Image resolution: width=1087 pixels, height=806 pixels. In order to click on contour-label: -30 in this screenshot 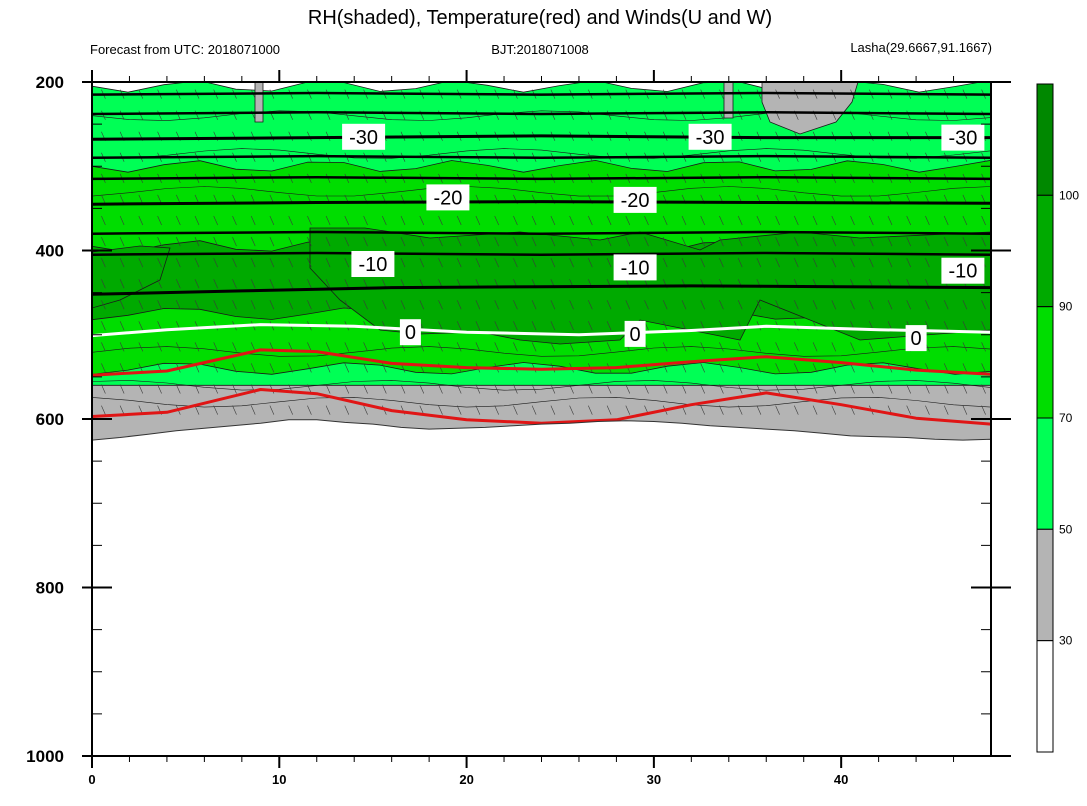, I will do `click(710, 138)`.